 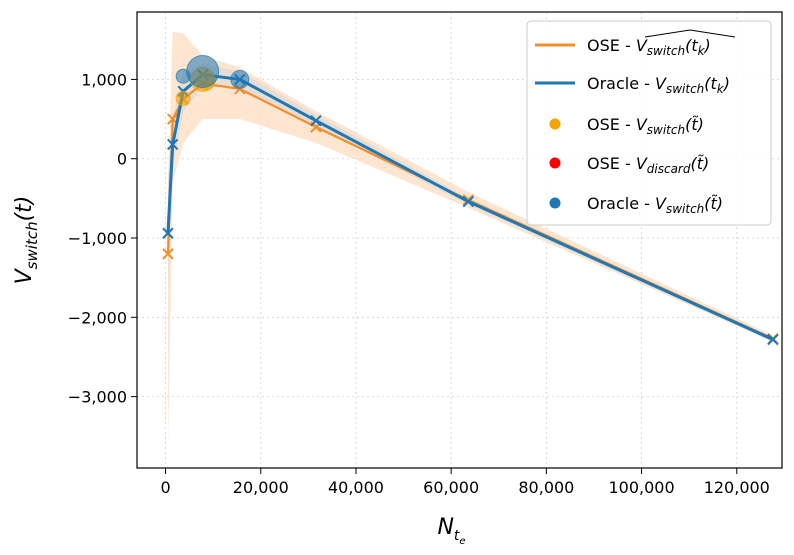 I want to click on x-tick-label: 40,000, so click(x=356, y=487).